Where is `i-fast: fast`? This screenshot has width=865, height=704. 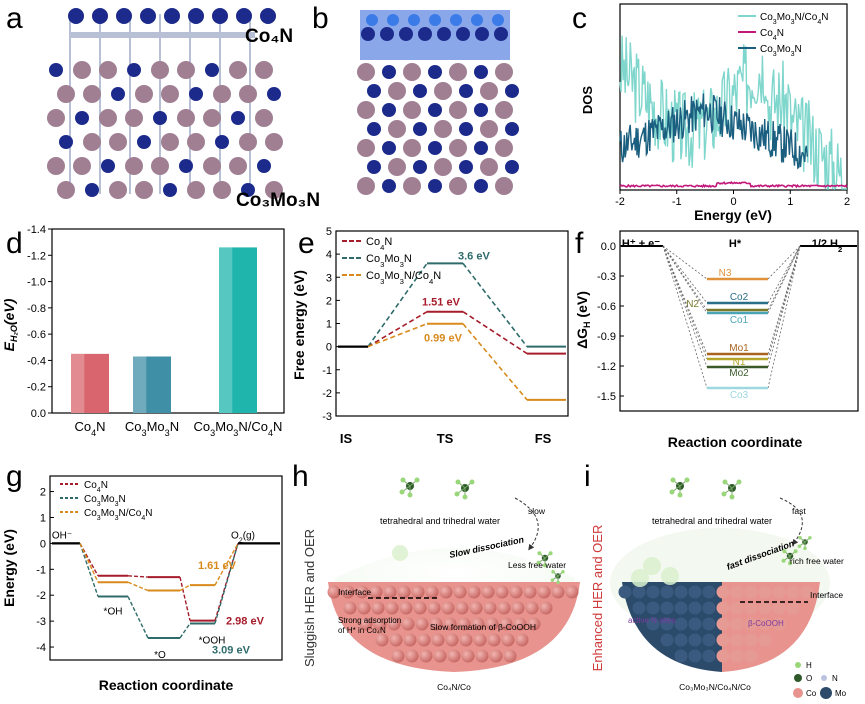 i-fast: fast is located at coordinates (799, 511).